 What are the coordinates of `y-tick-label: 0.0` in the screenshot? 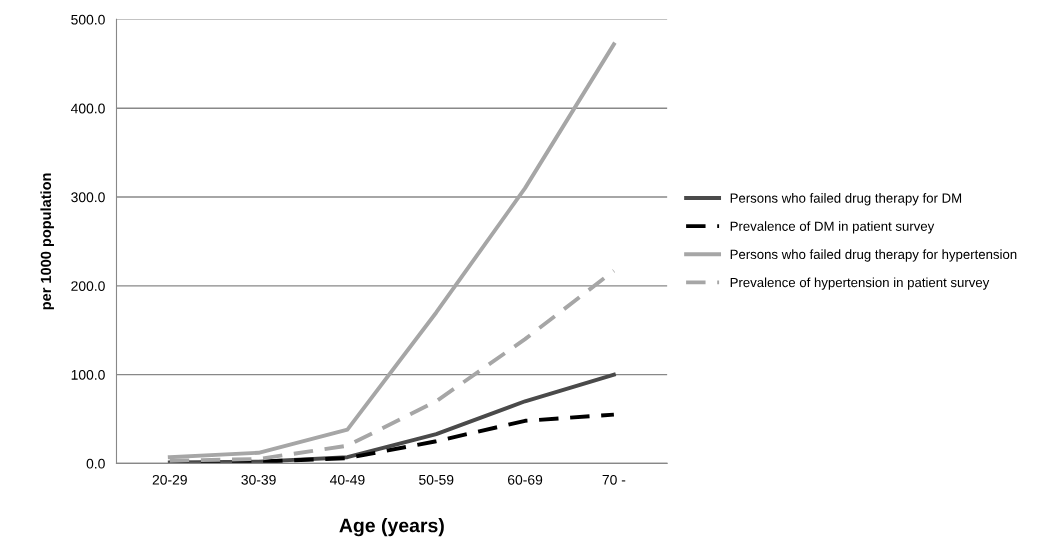 It's located at (95, 463).